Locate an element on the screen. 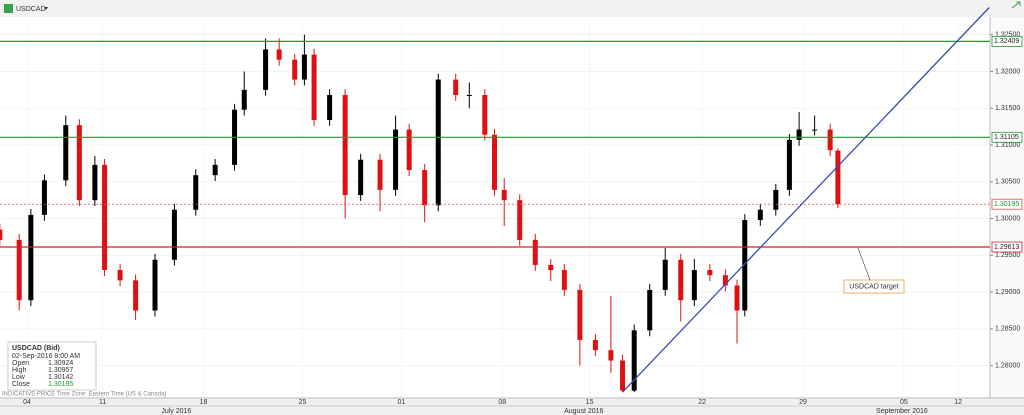 This screenshot has height=415, width=1024. symbol-name: USDCAD is located at coordinates (31, 9).